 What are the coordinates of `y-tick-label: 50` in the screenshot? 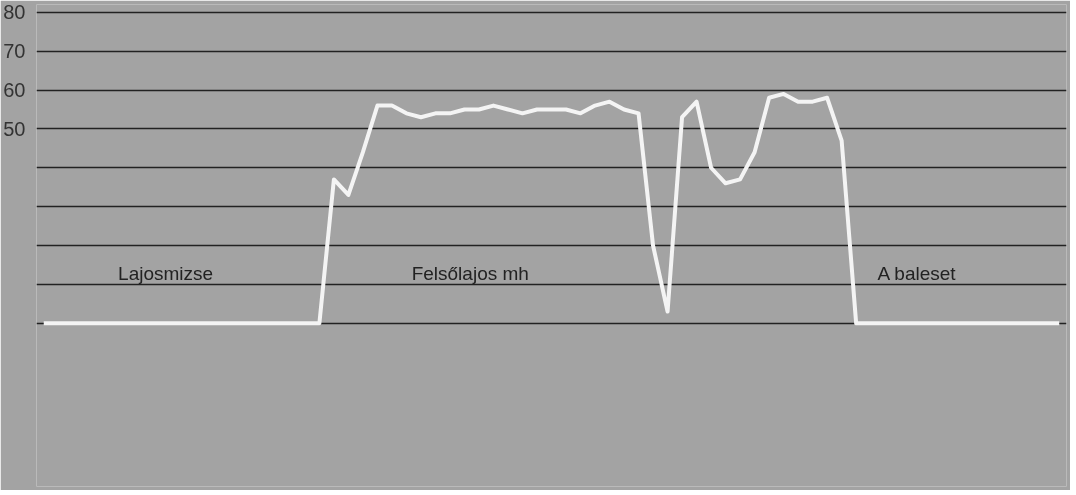 It's located at (14, 128).